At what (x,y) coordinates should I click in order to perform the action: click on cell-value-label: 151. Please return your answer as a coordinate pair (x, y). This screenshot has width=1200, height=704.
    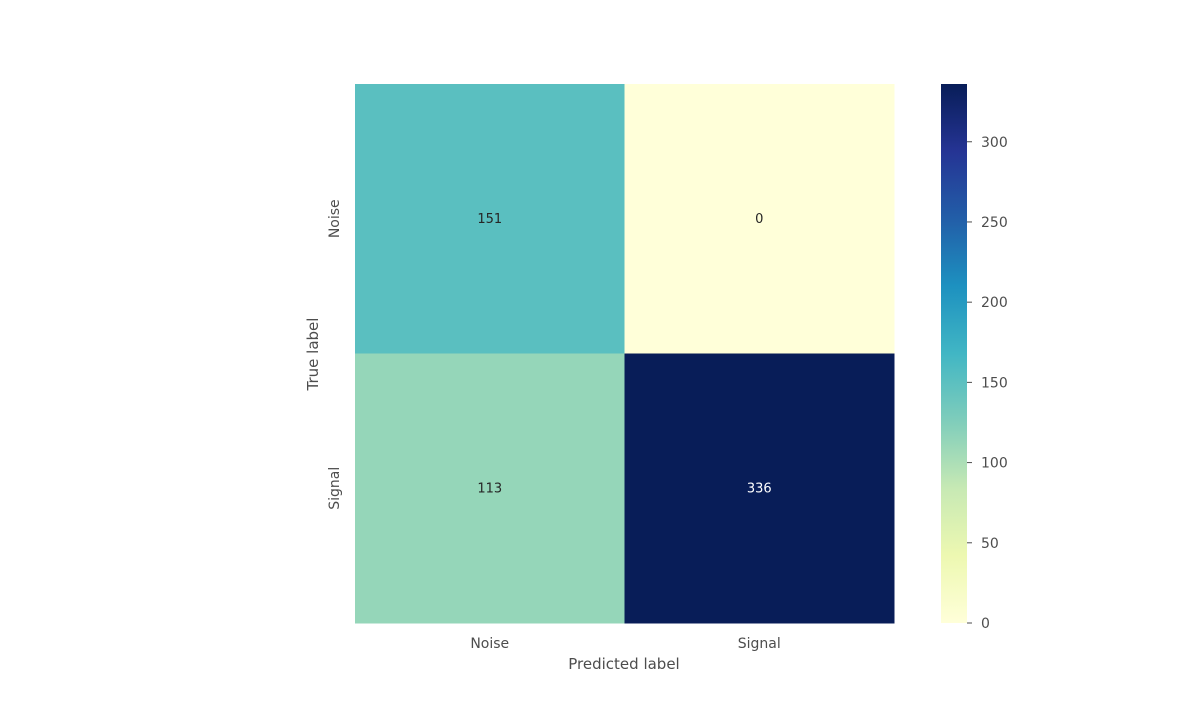
    Looking at the image, I should click on (489, 219).